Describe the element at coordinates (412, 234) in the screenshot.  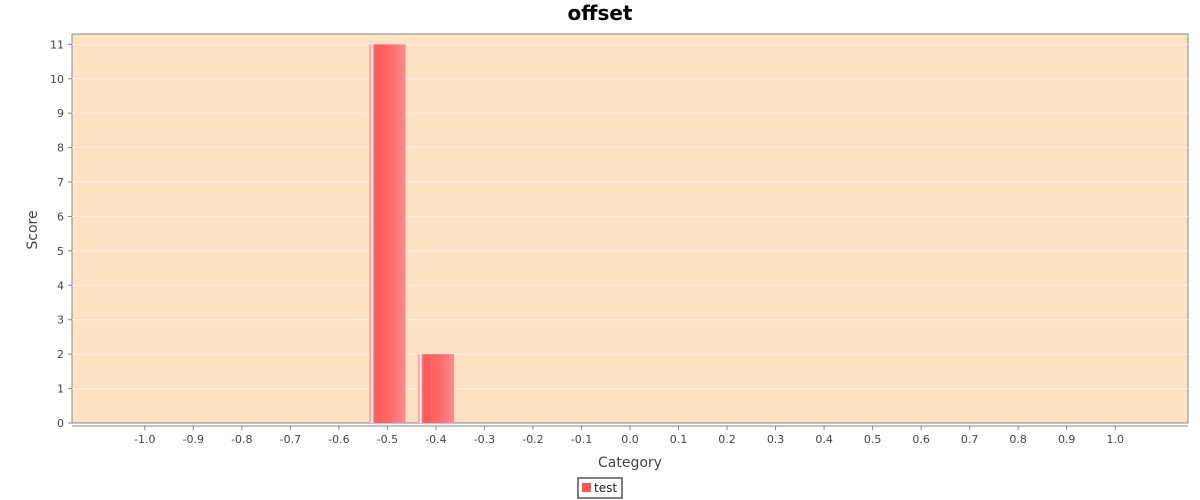
I see `bars` at that location.